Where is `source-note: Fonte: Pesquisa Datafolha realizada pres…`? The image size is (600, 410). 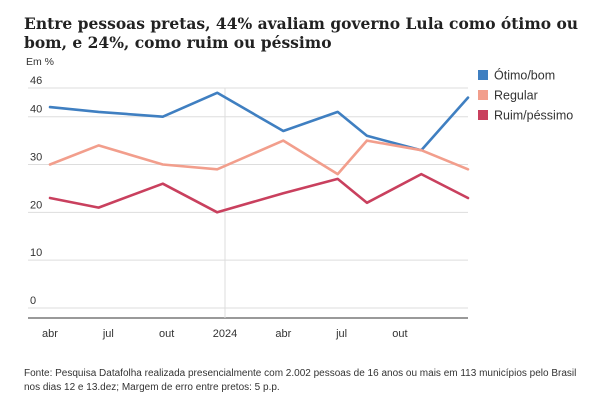 source-note: Fonte: Pesquisa Datafolha realizada pres… is located at coordinates (300, 380).